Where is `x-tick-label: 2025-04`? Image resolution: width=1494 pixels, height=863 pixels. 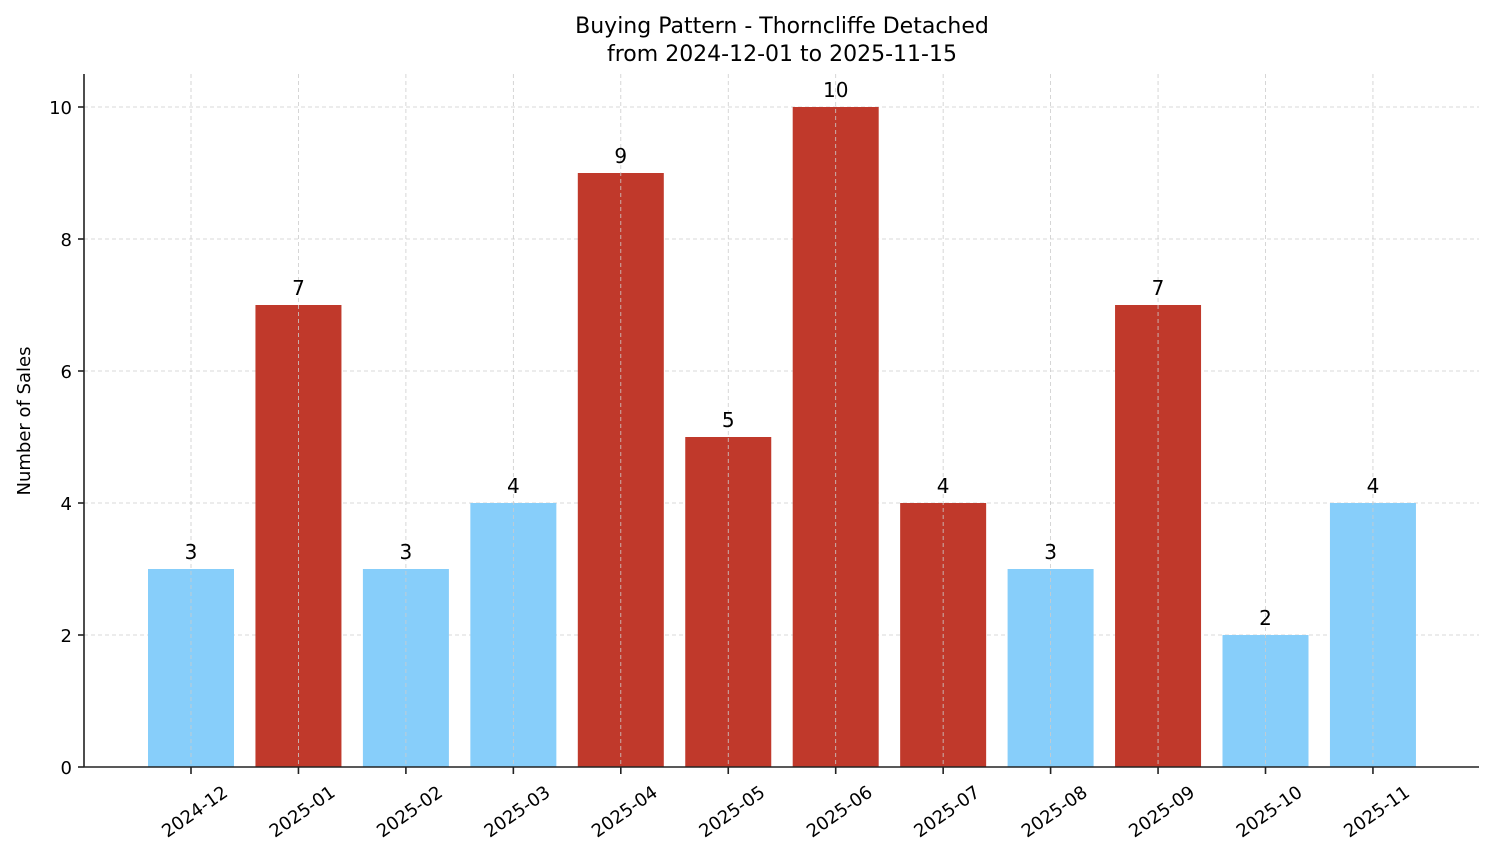
x-tick-label: 2025-04 is located at coordinates (625, 812).